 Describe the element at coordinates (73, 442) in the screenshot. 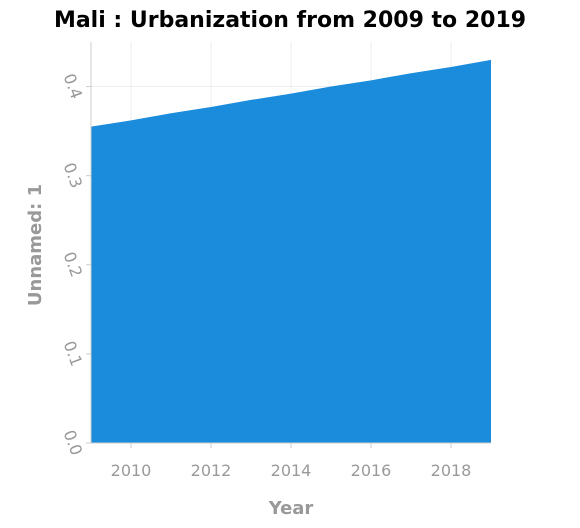

I see `y-tick-label: 0.0` at that location.